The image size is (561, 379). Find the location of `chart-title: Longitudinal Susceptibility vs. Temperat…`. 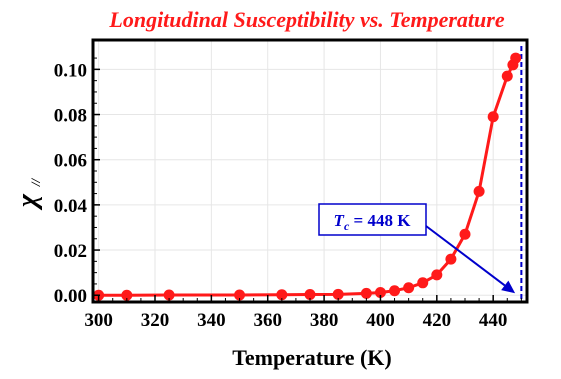

chart-title: Longitudinal Susceptibility vs. Temperat… is located at coordinates (306, 19).